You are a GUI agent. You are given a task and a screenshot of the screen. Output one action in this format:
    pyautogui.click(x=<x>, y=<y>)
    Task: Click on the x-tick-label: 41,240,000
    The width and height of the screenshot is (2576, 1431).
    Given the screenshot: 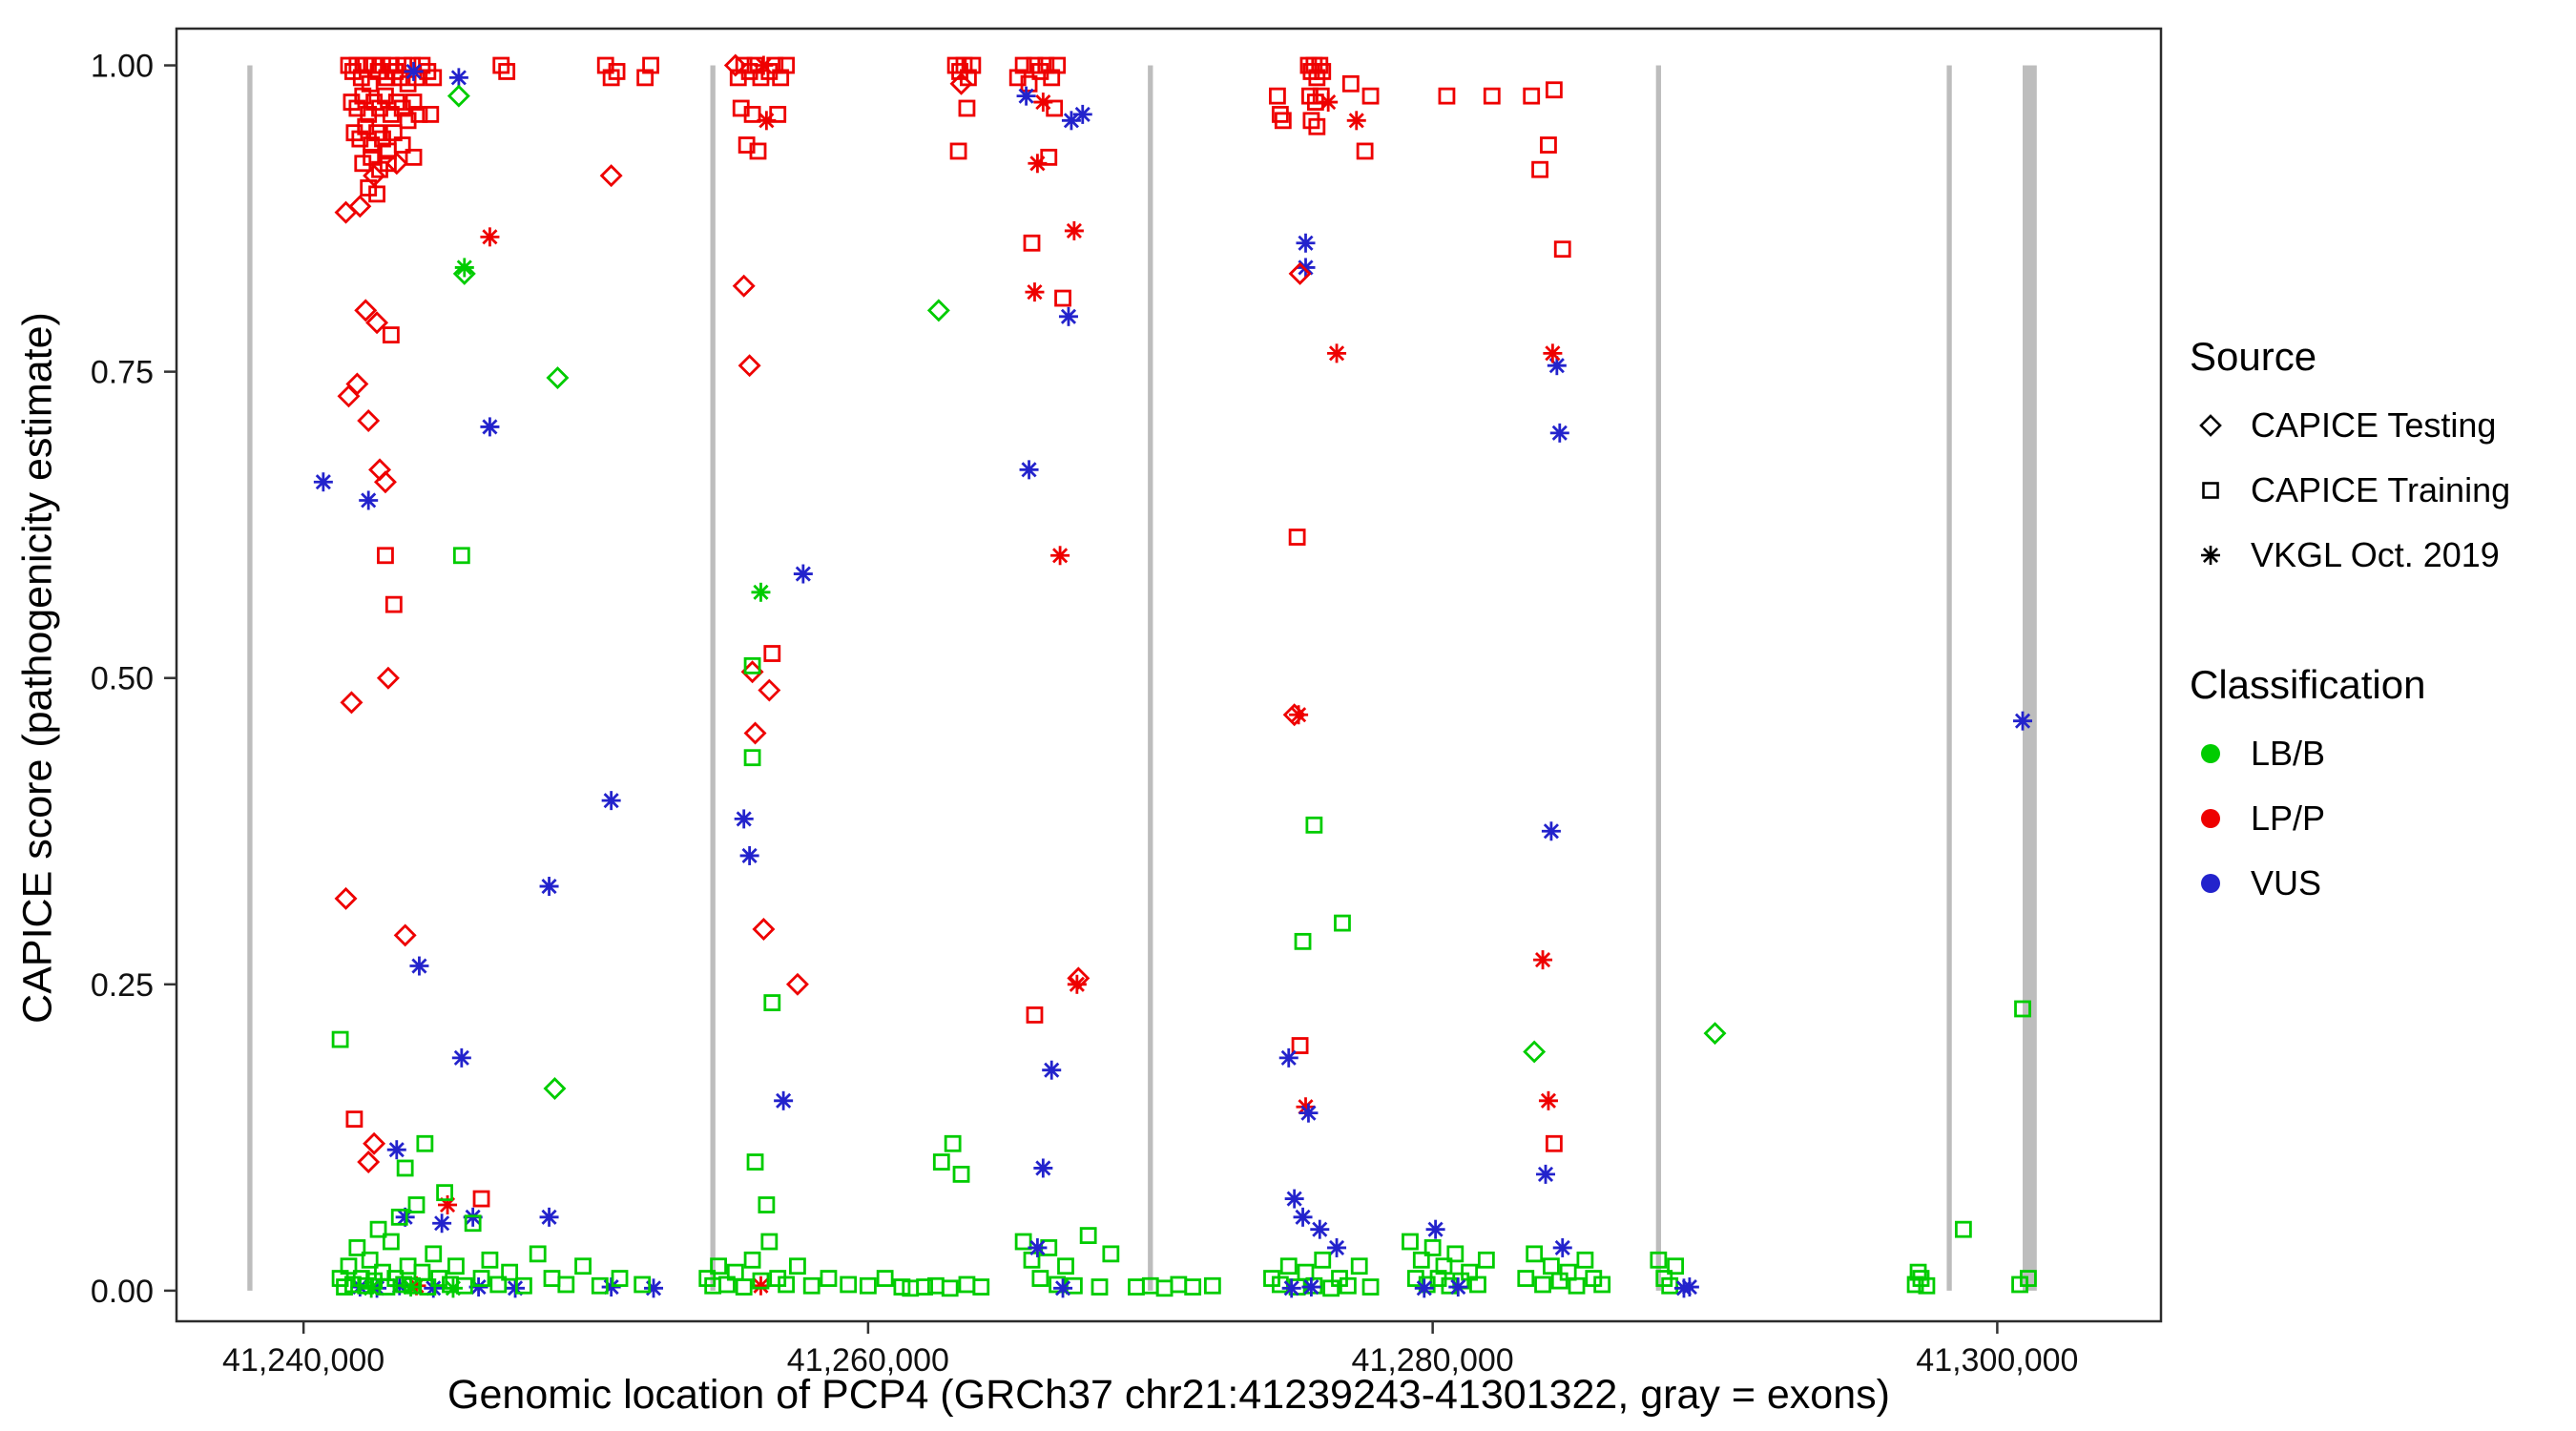 What is the action you would take?
    pyautogui.click(x=303, y=1360)
    